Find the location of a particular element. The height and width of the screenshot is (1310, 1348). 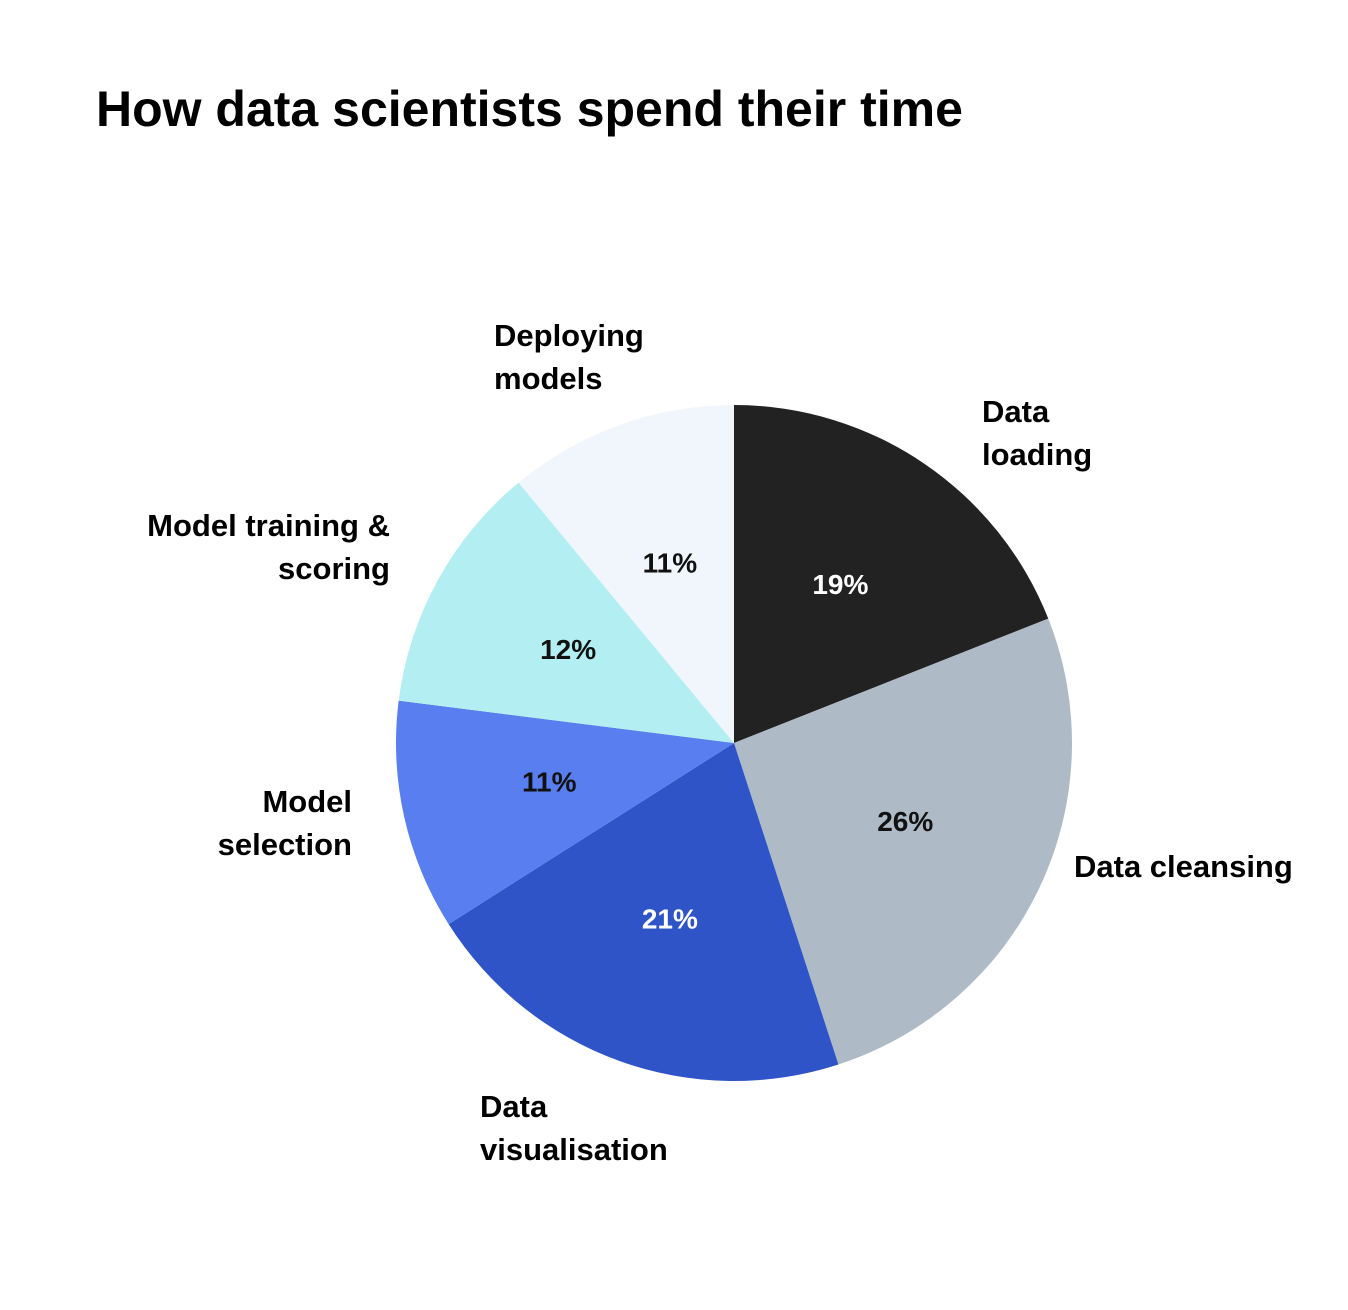

category-label: Model selection is located at coordinates (284, 823).